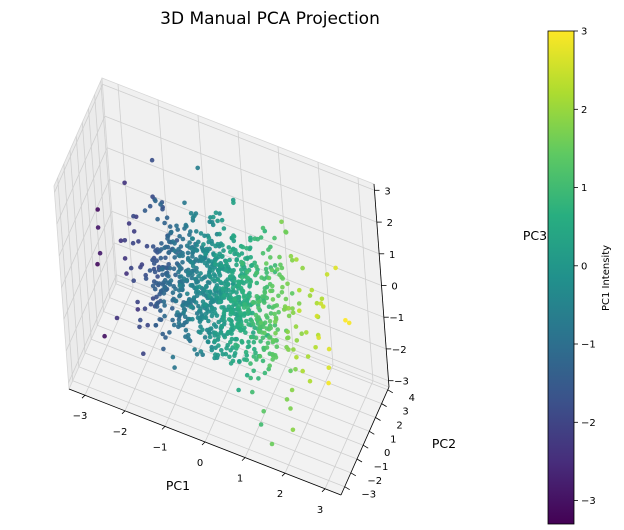 The width and height of the screenshot is (624, 530). What do you see at coordinates (353, 474) in the screenshot?
I see `y-tick-mark` at bounding box center [353, 474].